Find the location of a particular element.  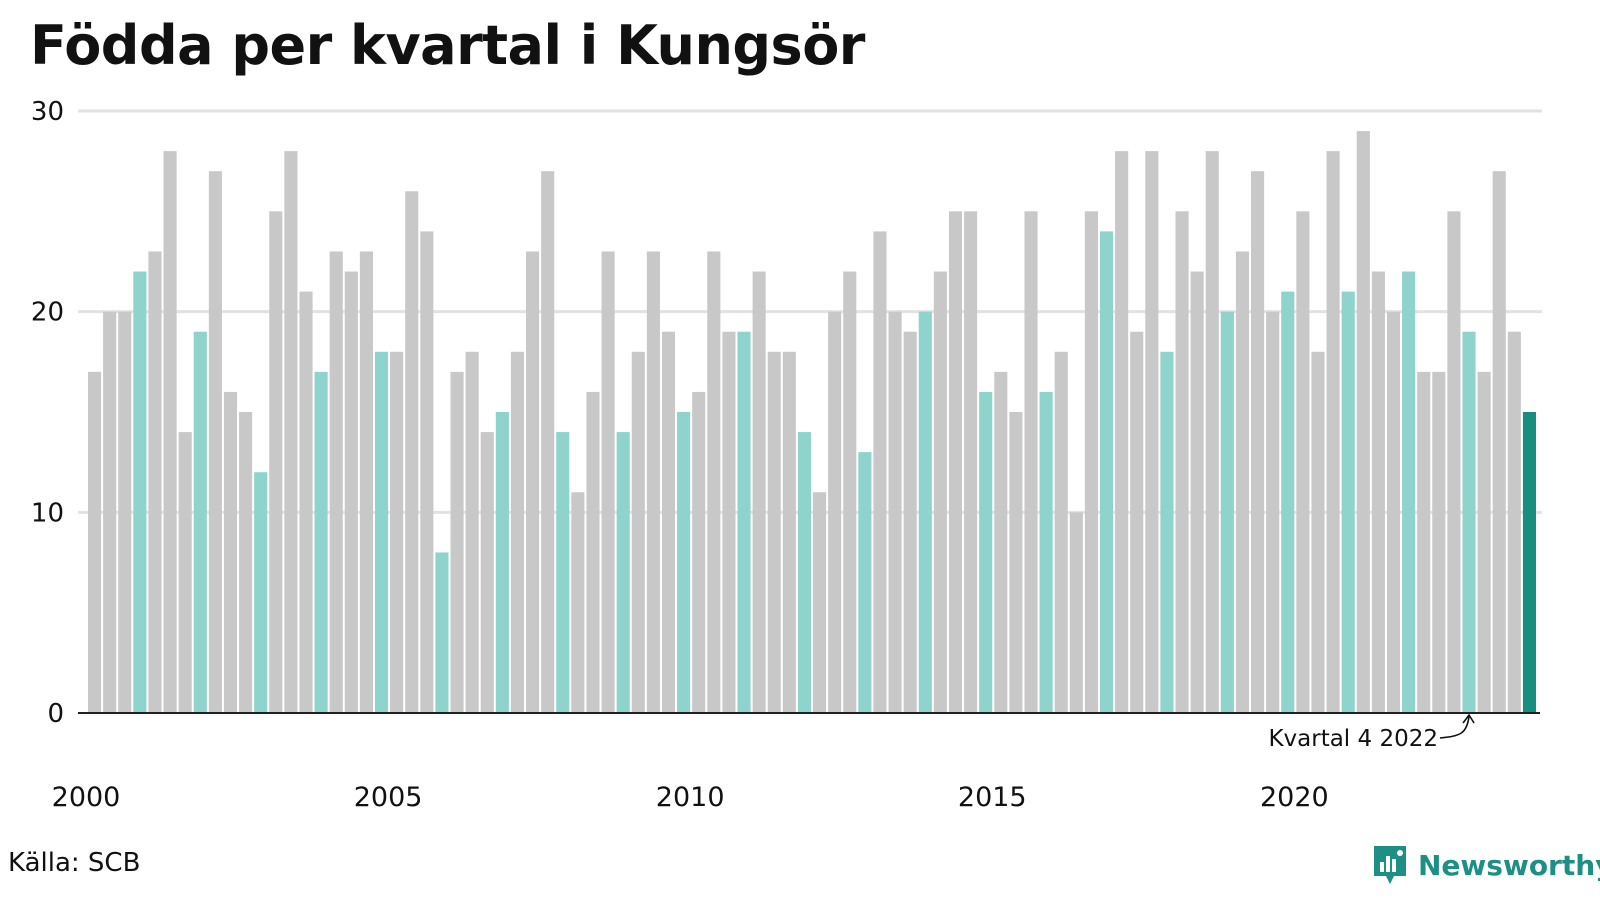

y-axis-tick-labels: 0 10 20 30 is located at coordinates (47, 413).